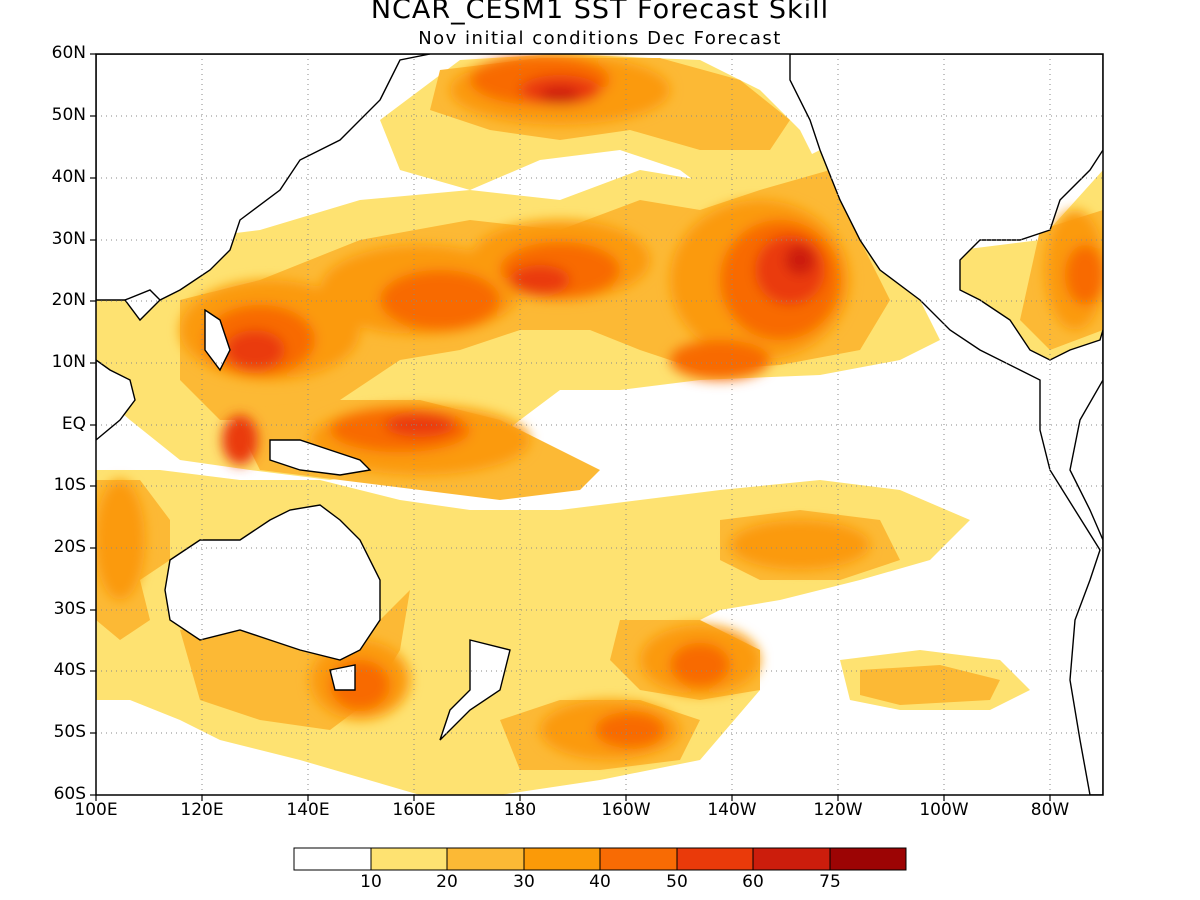  What do you see at coordinates (677, 882) in the screenshot?
I see `colorbar-label: 50` at bounding box center [677, 882].